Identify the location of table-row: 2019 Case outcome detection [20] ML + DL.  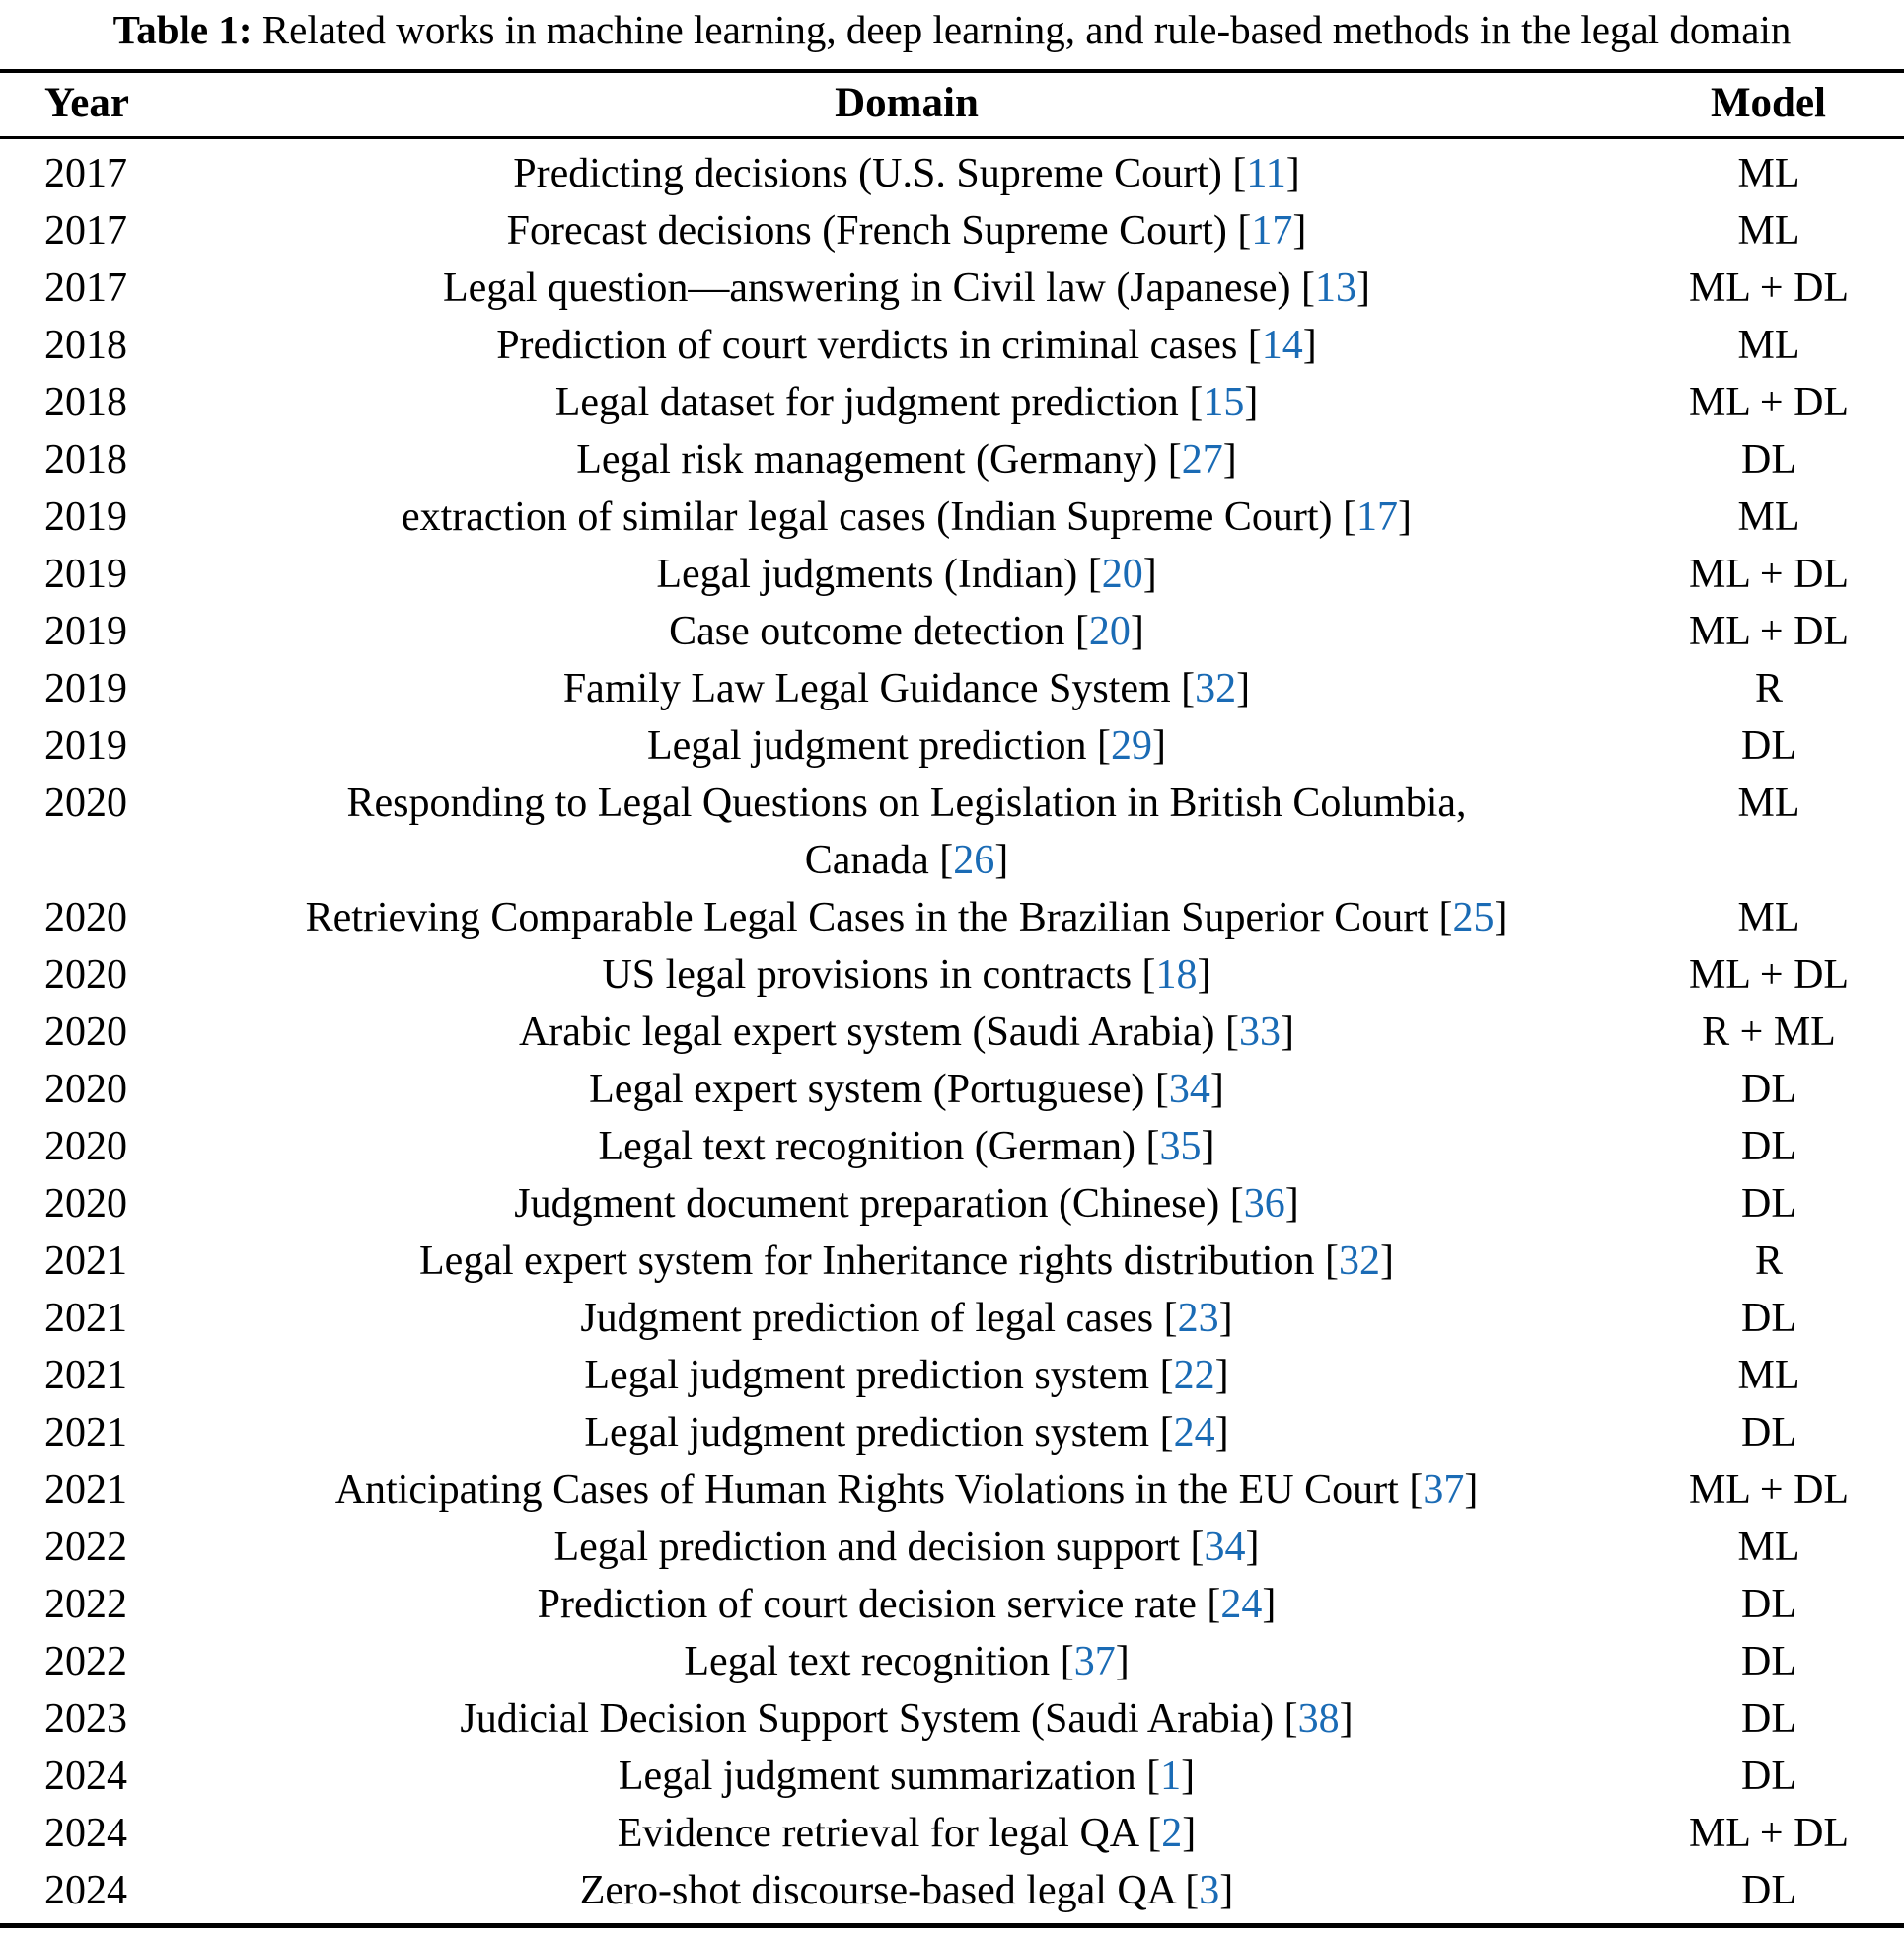
(952, 631).